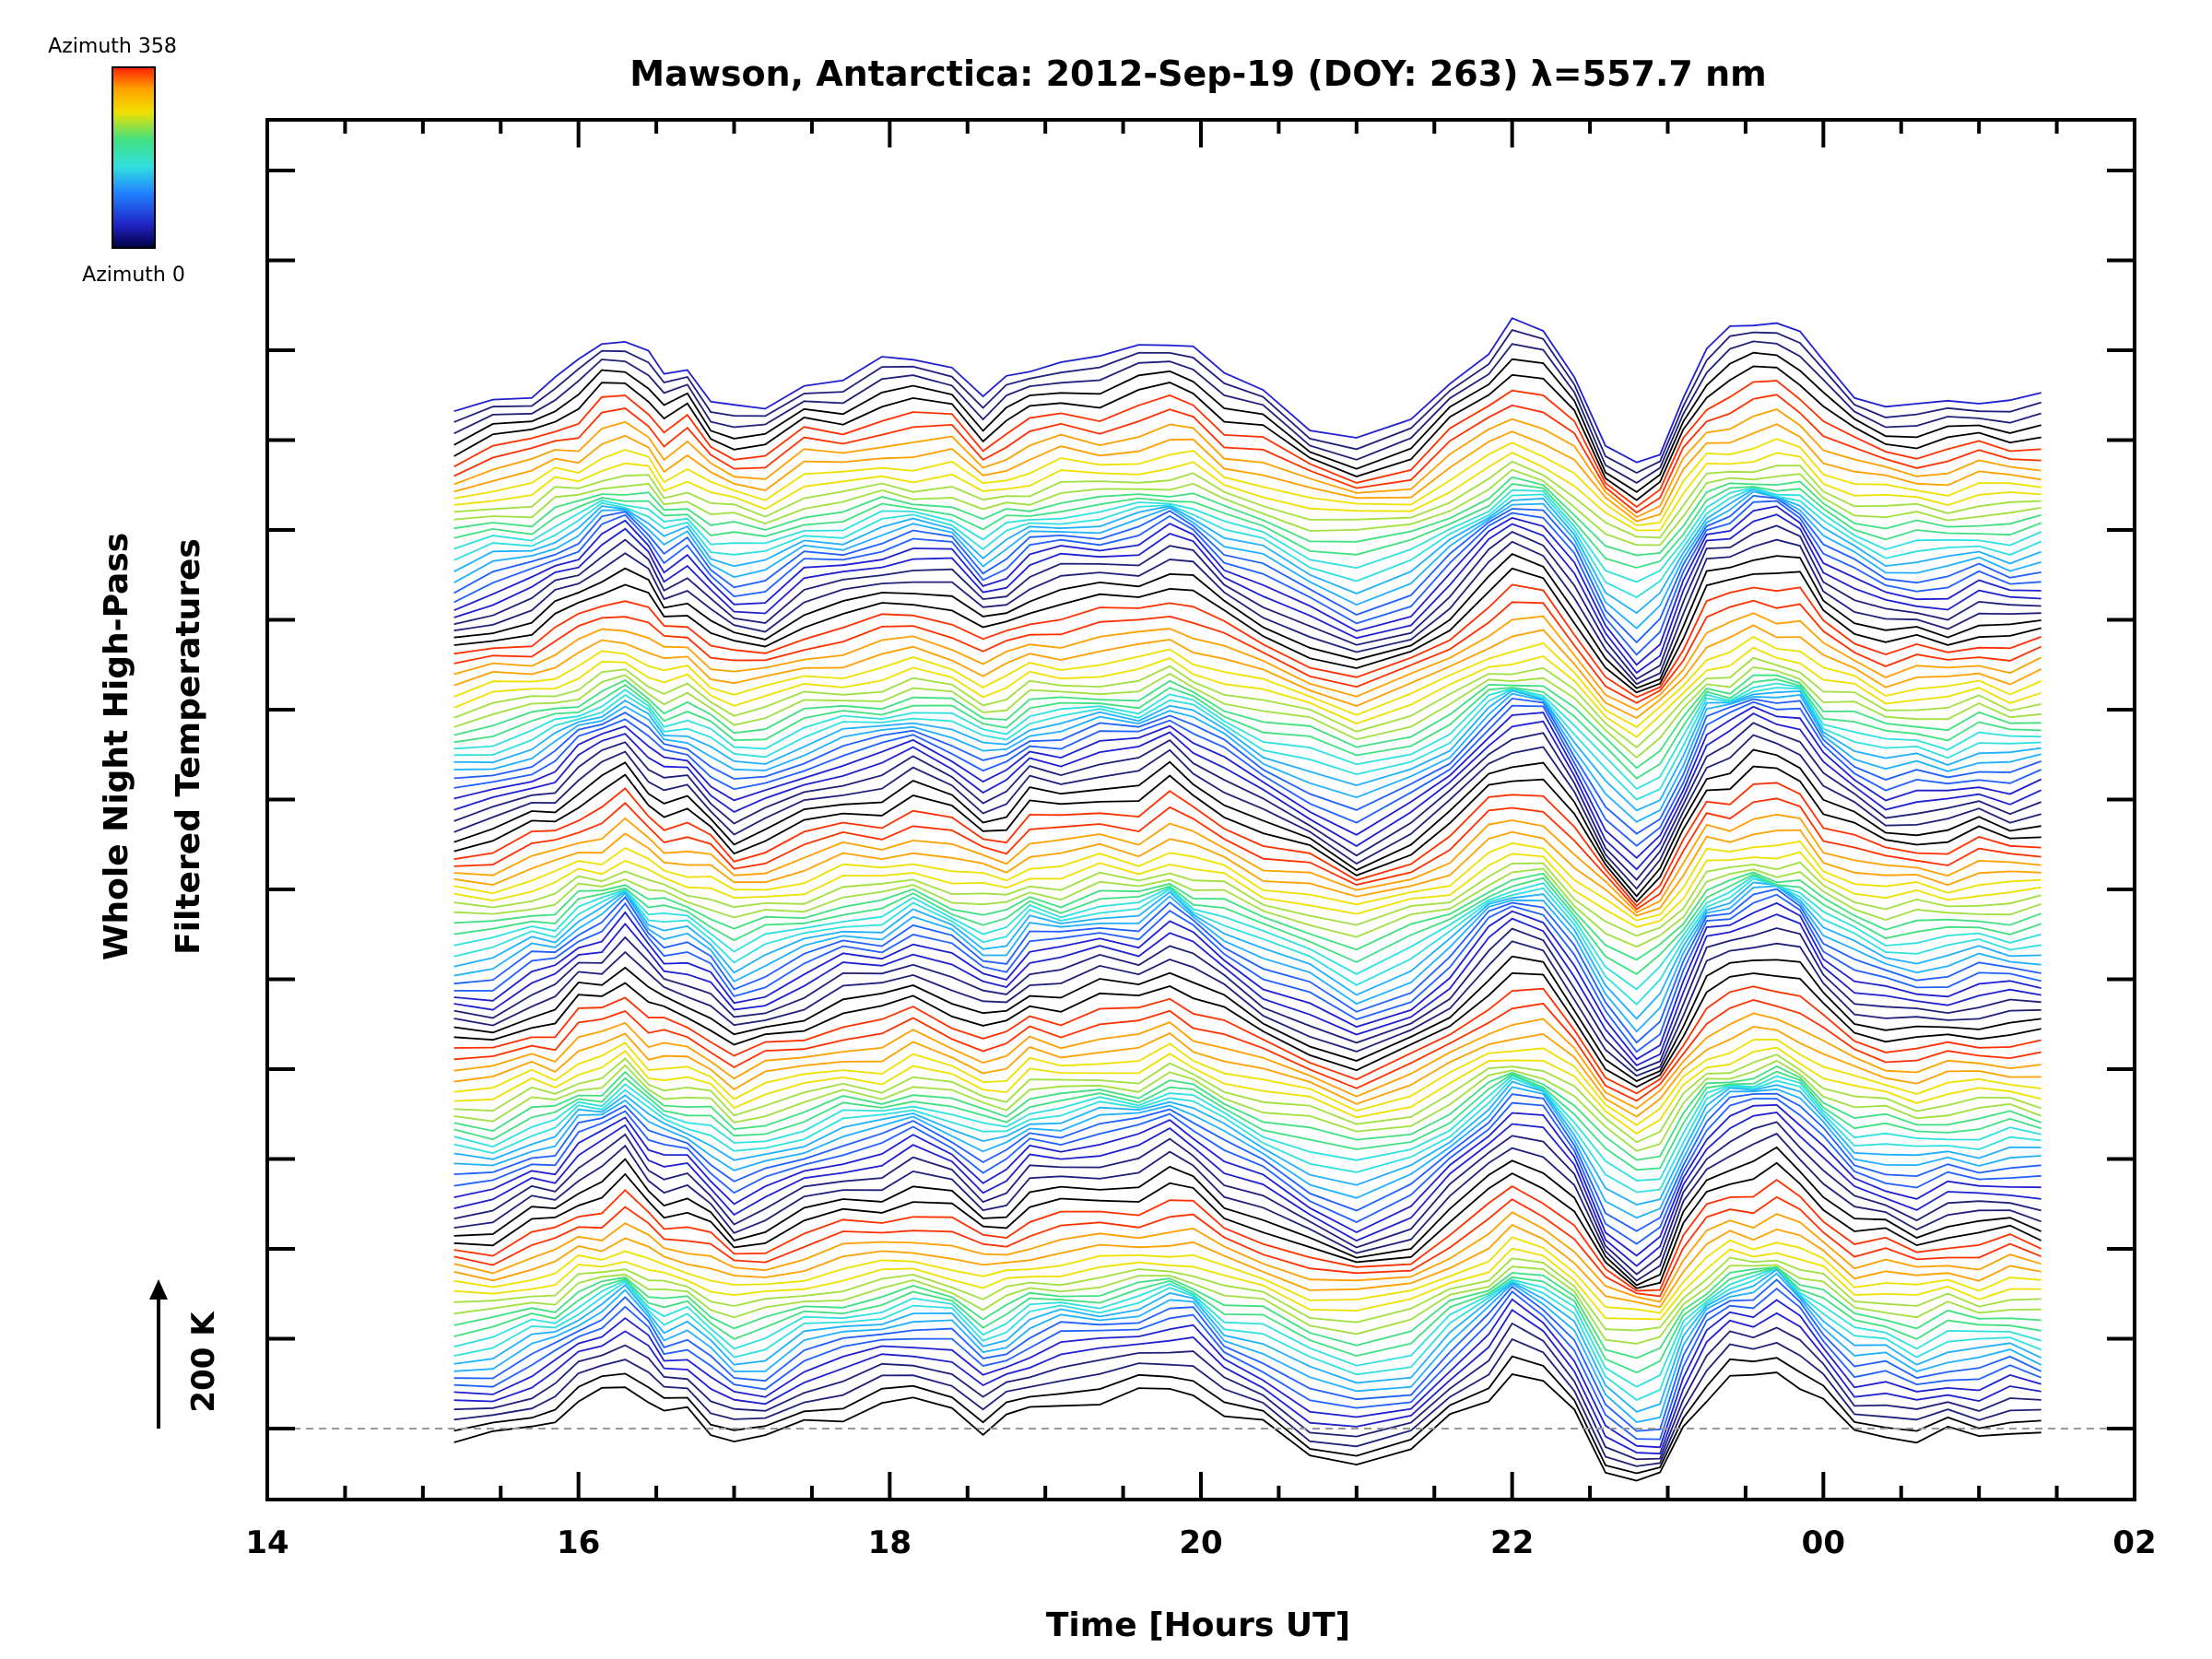 This screenshot has width=2212, height=1659. Describe the element at coordinates (890, 1542) in the screenshot. I see `x-tick-label: 18` at that location.